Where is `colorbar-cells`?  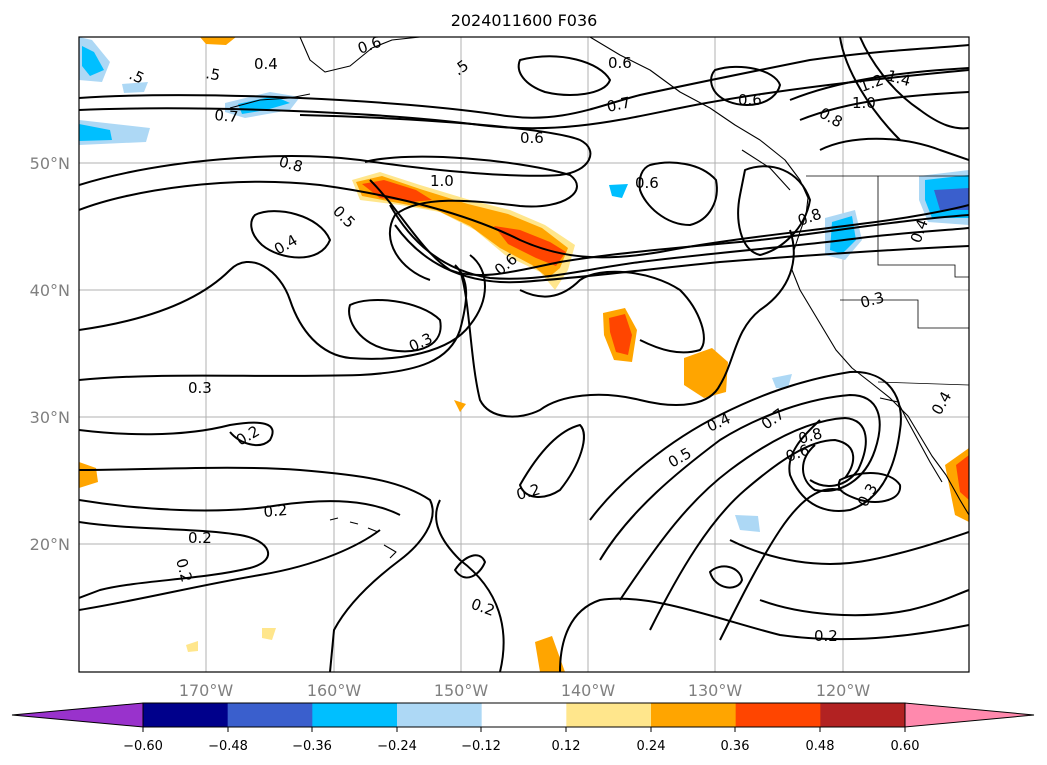 colorbar-cells is located at coordinates (523, 715).